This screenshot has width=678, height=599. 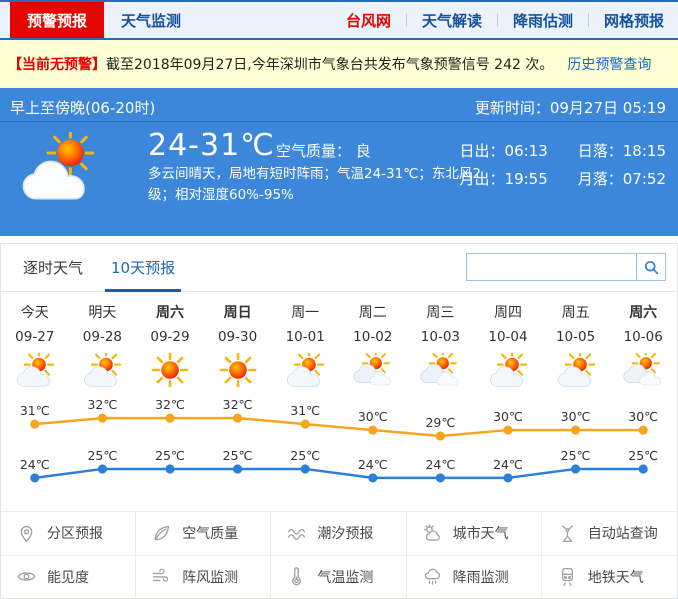 I want to click on day-date: 09-30, so click(x=237, y=337).